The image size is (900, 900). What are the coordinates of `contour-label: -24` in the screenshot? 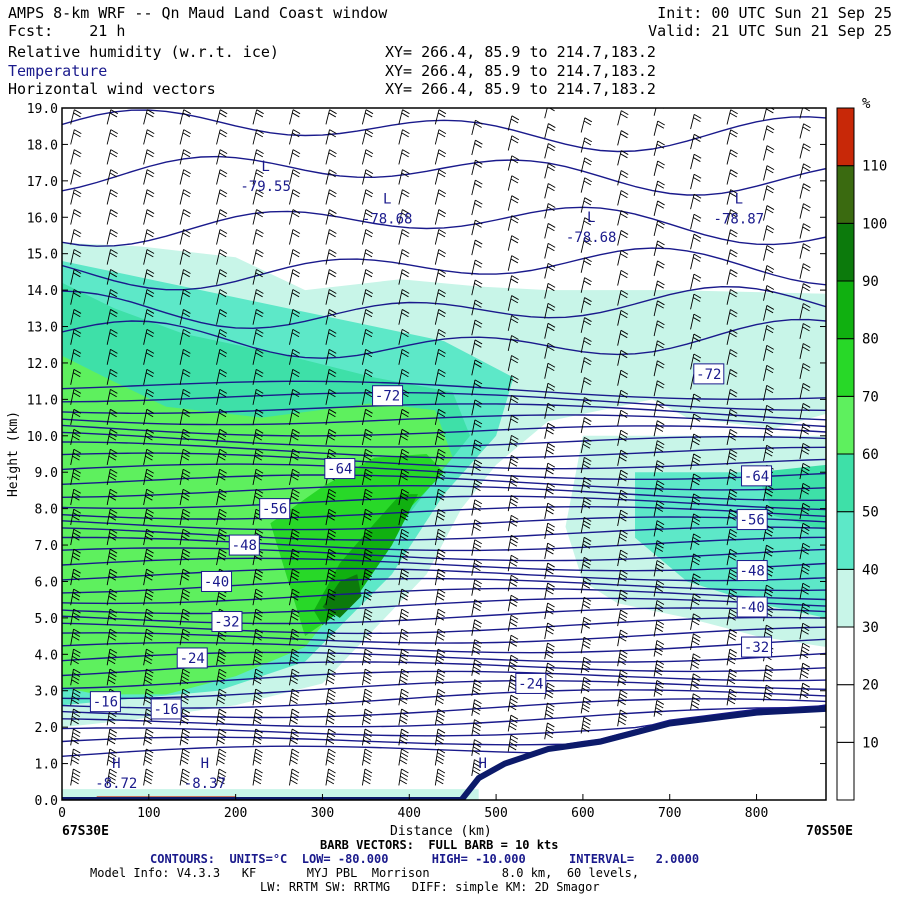 It's located at (531, 683).